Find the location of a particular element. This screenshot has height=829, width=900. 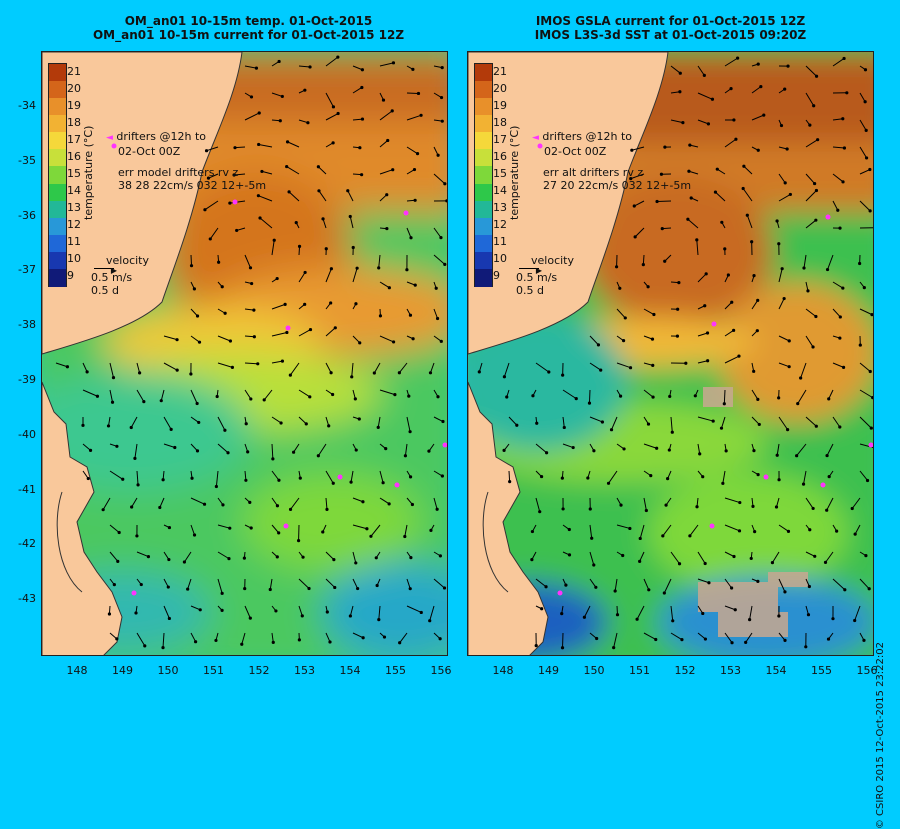

x-tick-label: 151 is located at coordinates (640, 670).